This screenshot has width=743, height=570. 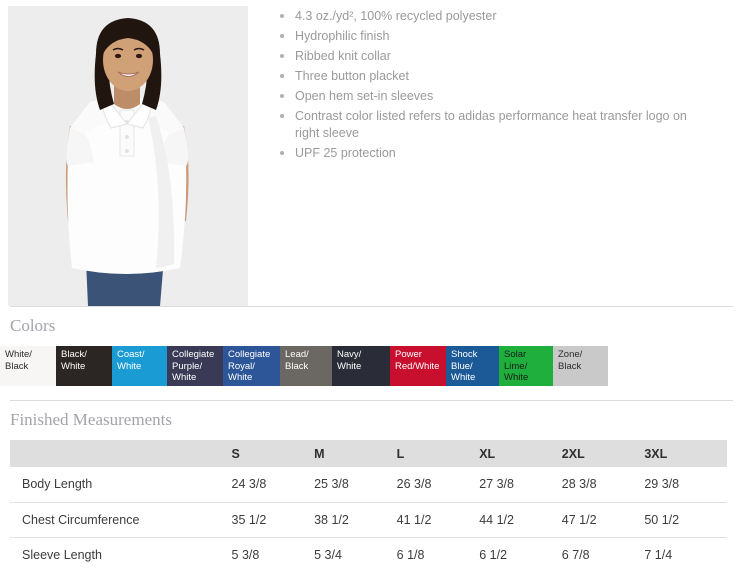 I want to click on color-swatch: Lead/Black, so click(x=306, y=366).